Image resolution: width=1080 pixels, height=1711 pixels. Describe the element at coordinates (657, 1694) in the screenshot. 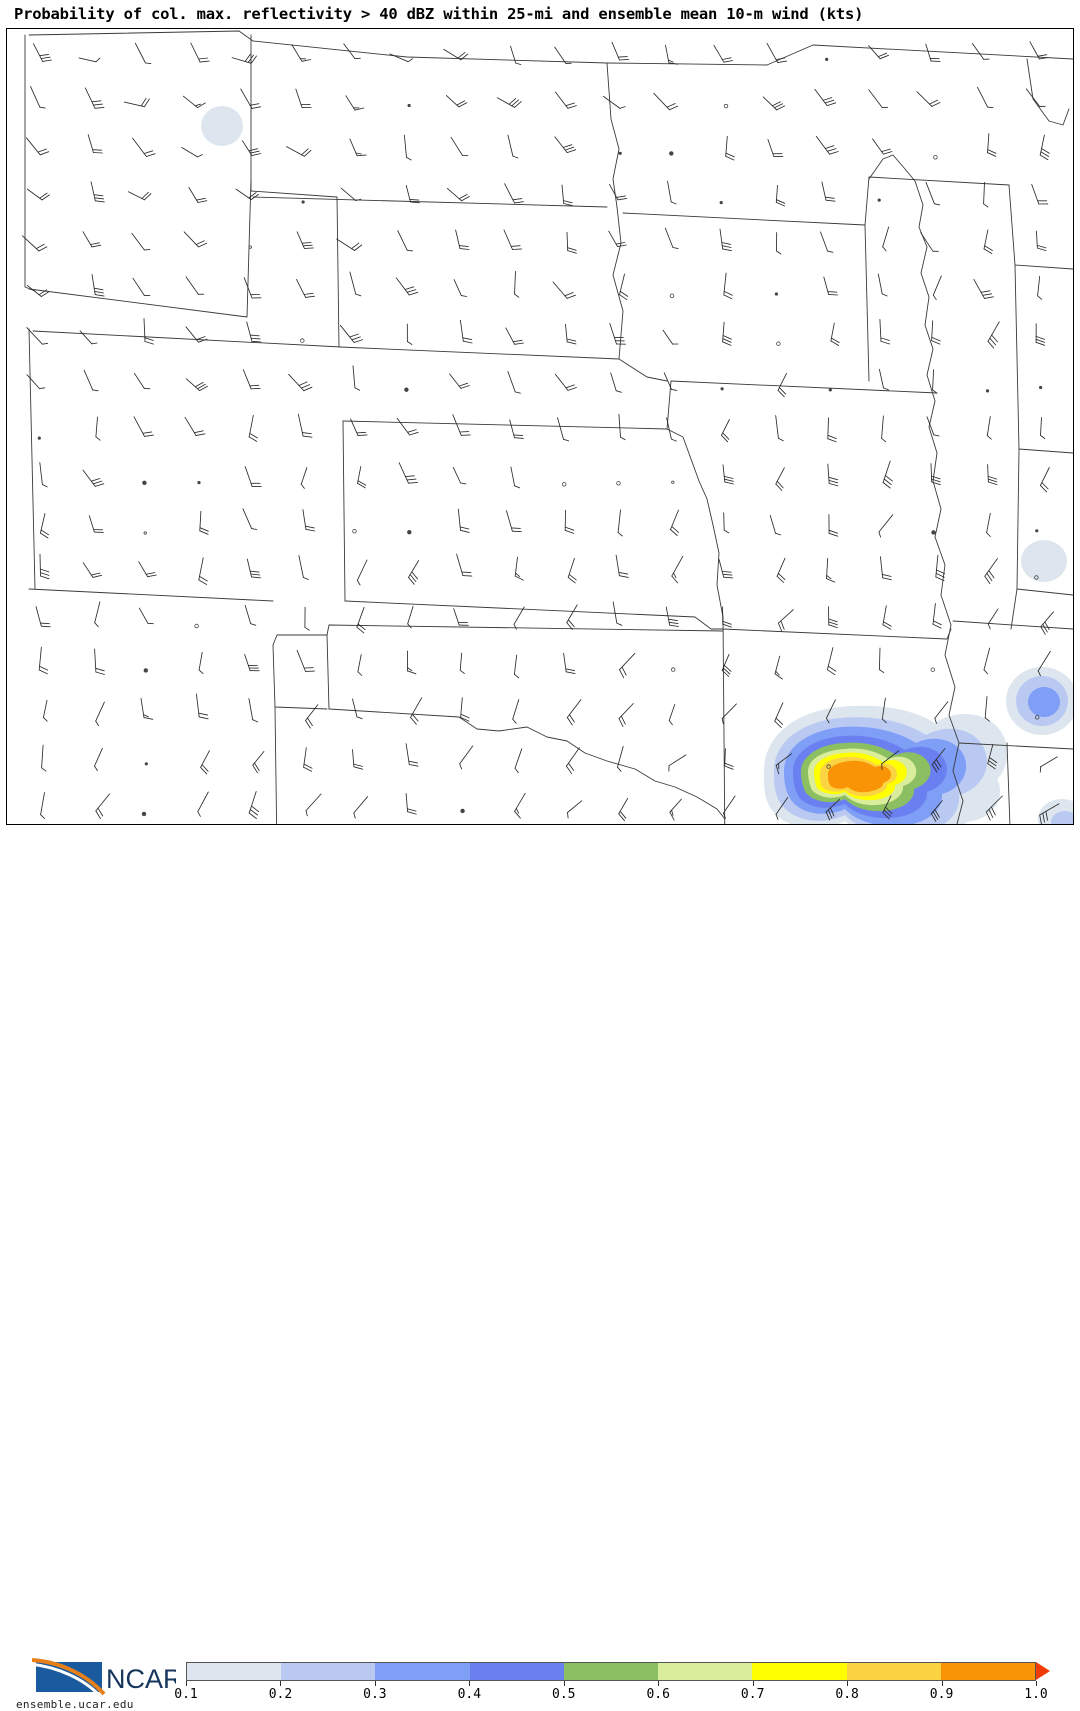

I see `colorbar-tick-label: 0.6` at that location.